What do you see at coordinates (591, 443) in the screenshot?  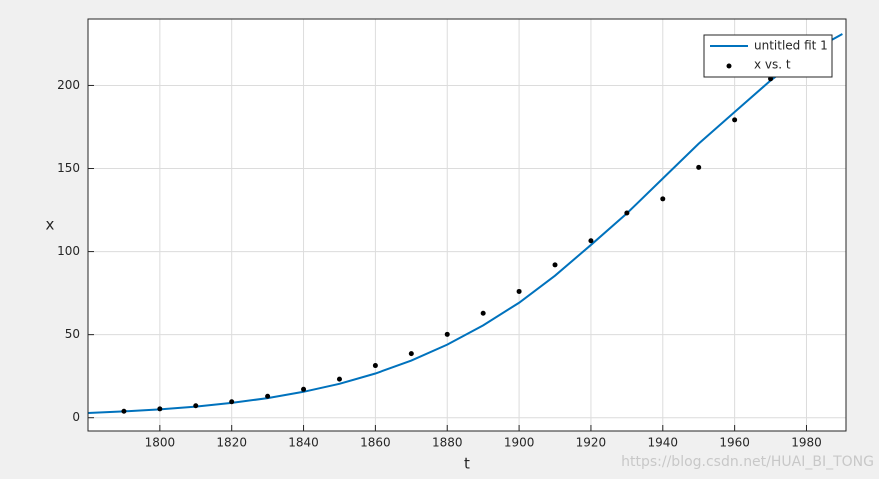 I see `x-tick-label: 1920` at bounding box center [591, 443].